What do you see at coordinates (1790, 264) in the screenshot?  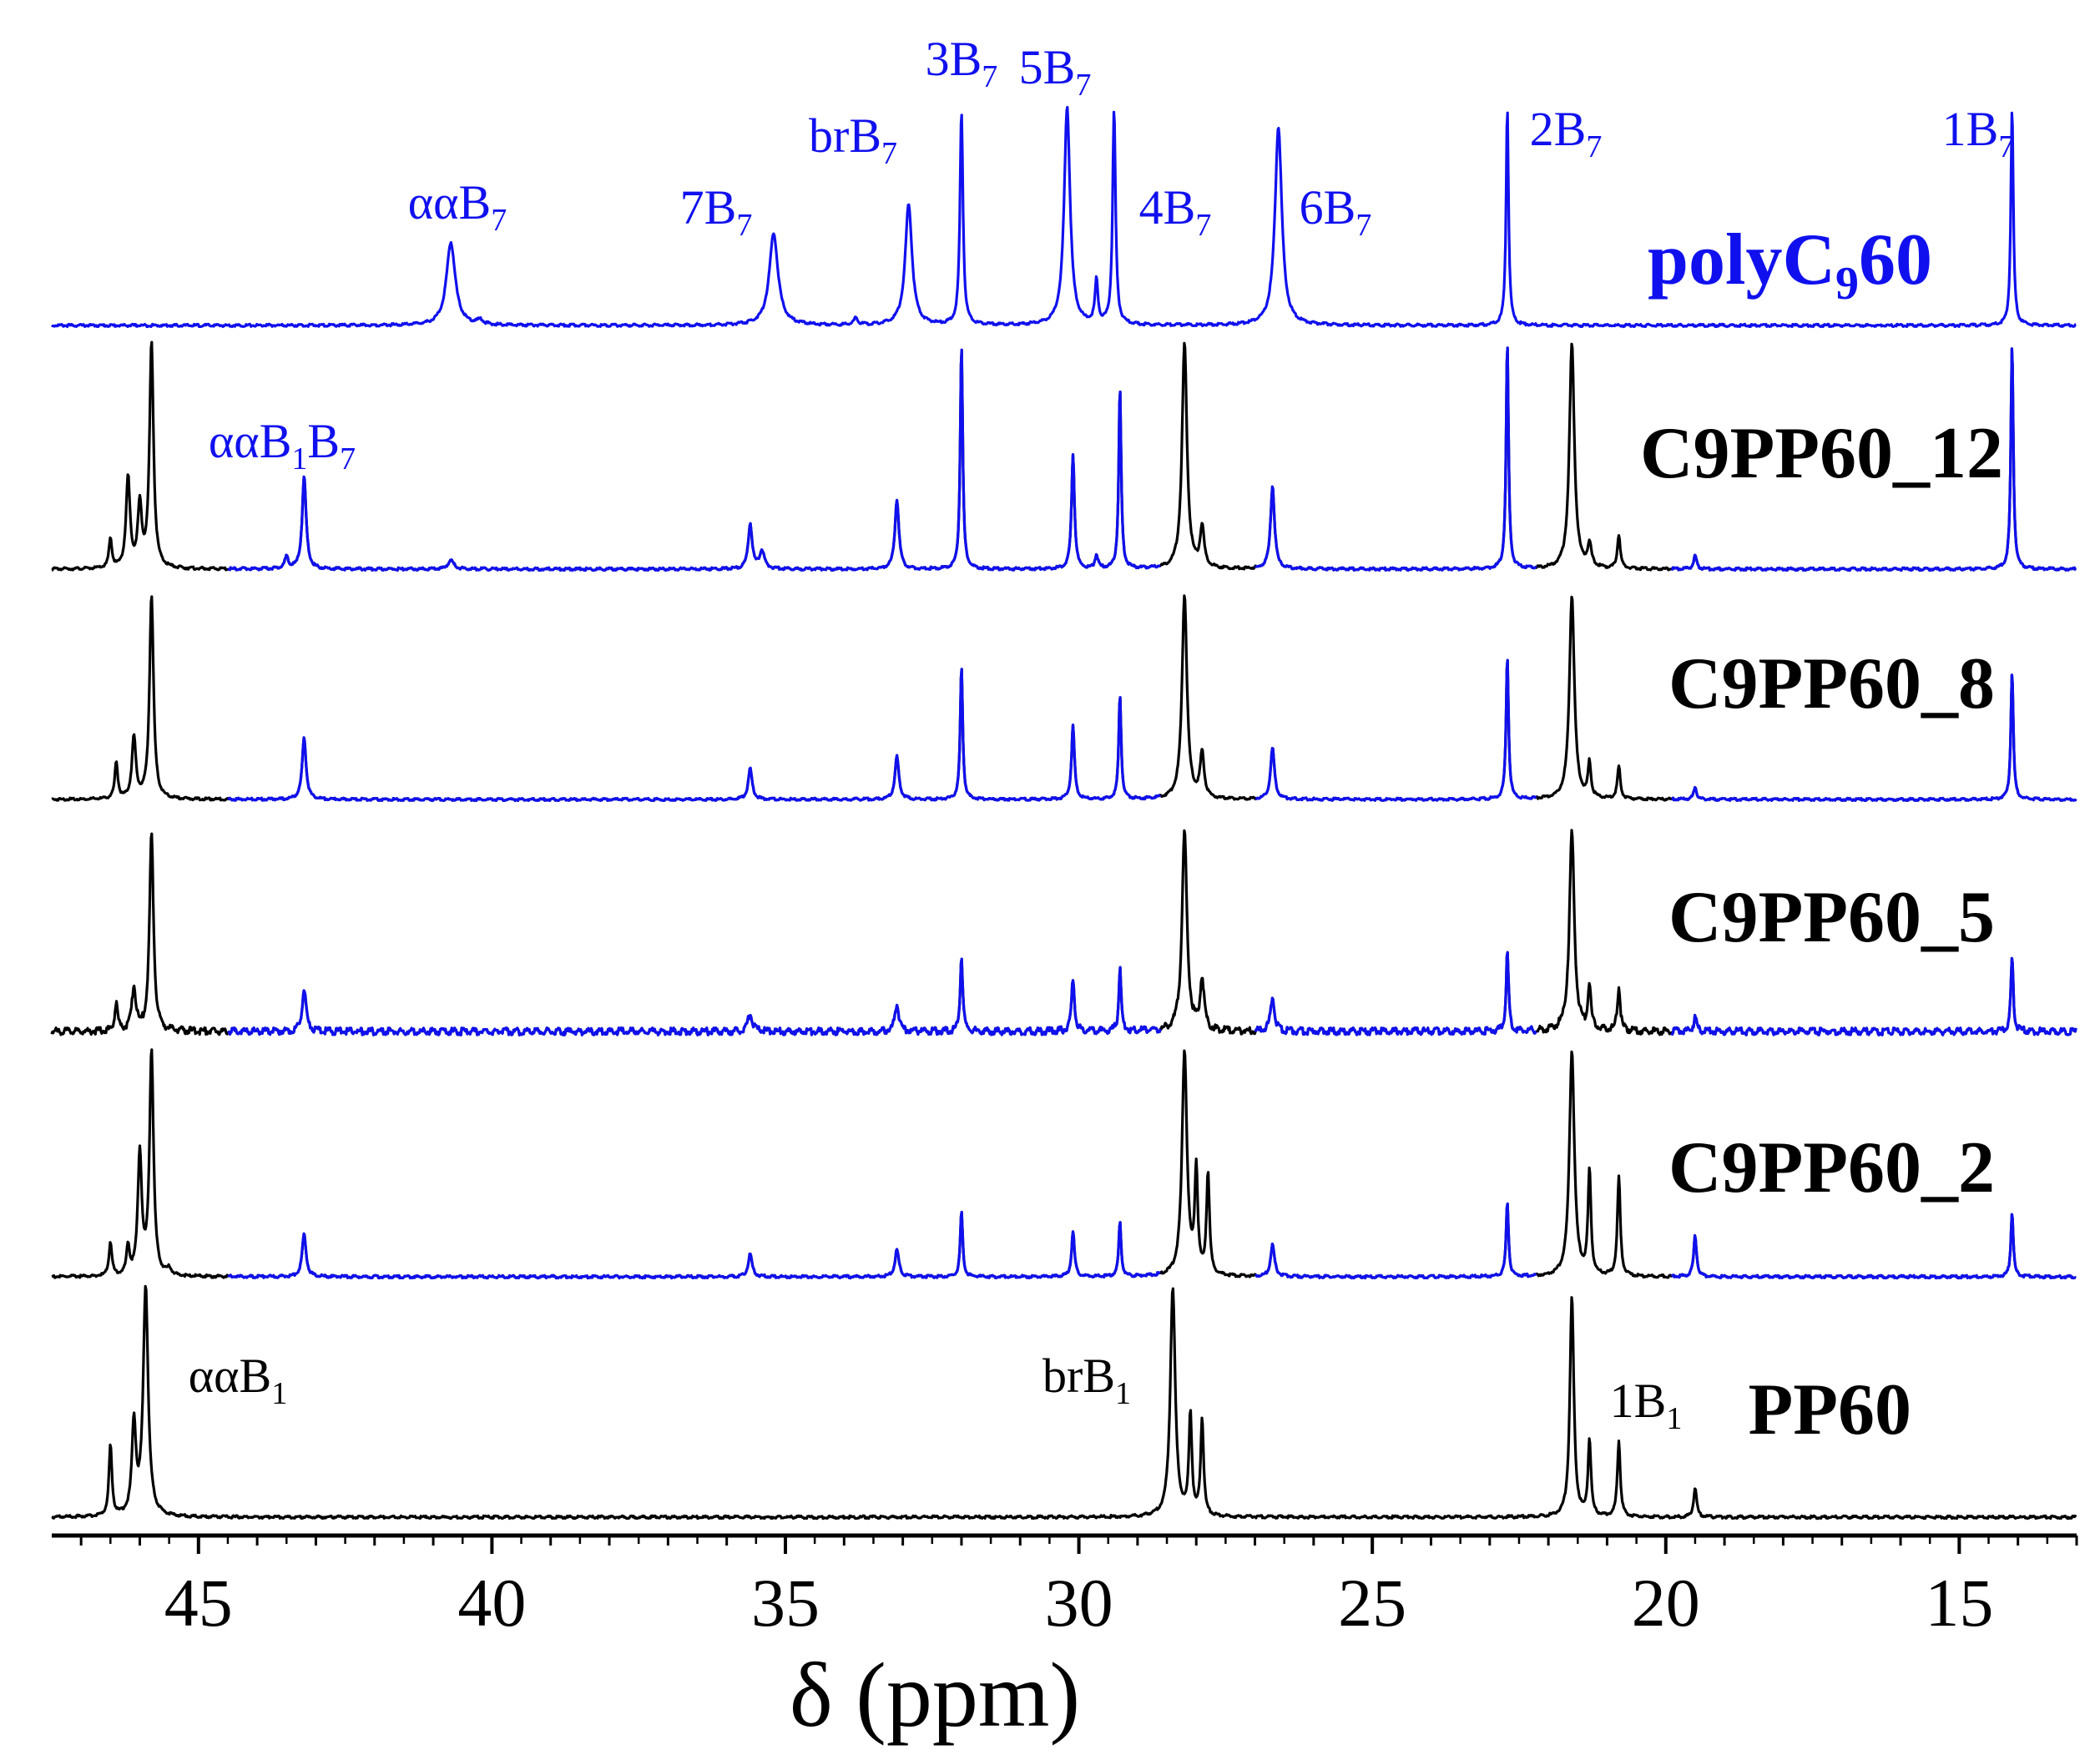 I see `spectrum-name-label: polyC960` at bounding box center [1790, 264].